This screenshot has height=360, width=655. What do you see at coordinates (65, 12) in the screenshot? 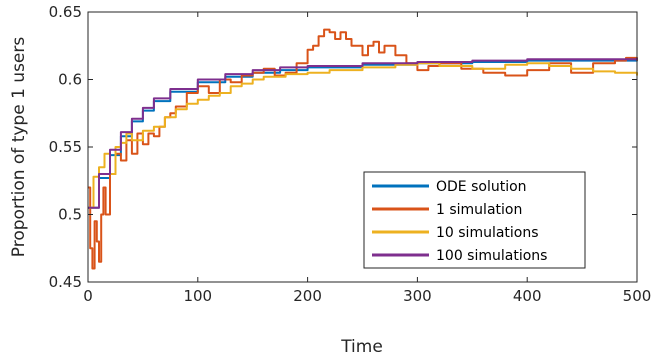
I see `y-tick-label: 0.65` at bounding box center [65, 12].